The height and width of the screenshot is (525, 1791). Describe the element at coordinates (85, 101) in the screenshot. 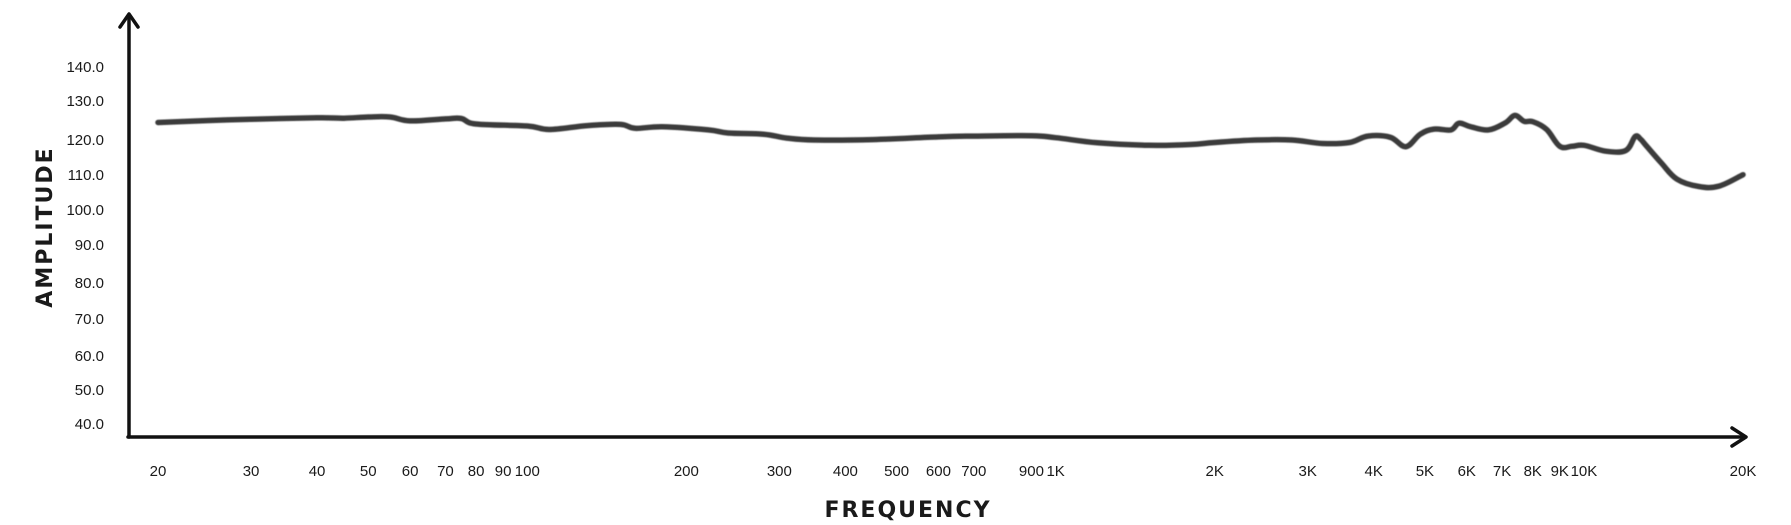

I see `y-tick-label: 130.0` at that location.